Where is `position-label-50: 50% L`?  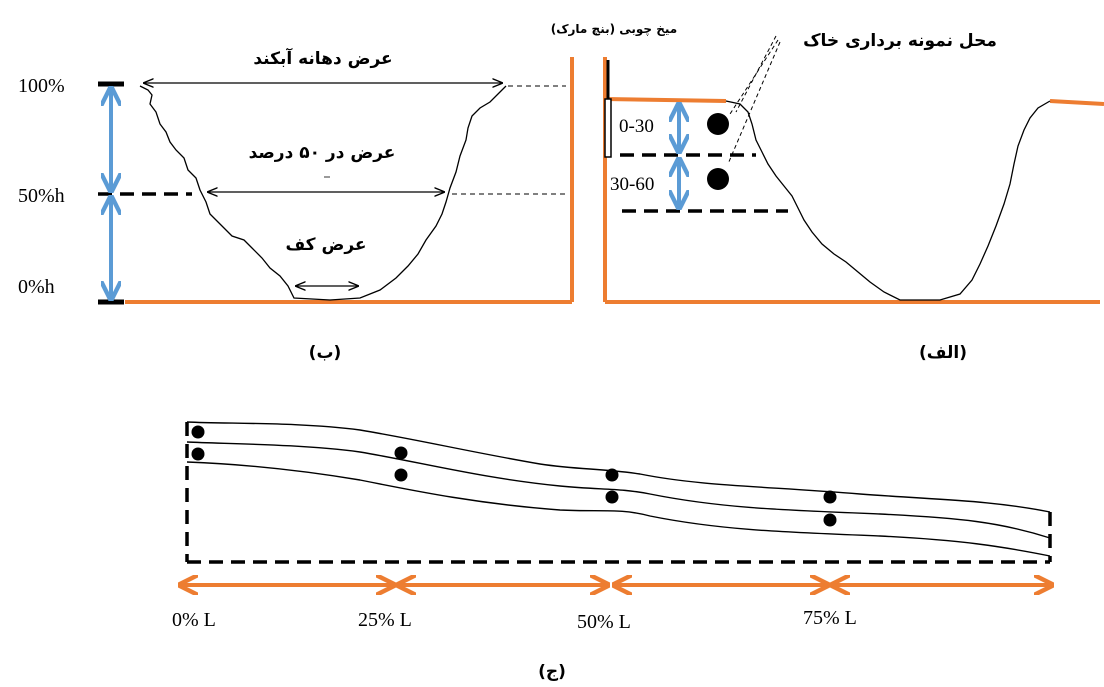
position-label-50: 50% L is located at coordinates (604, 622).